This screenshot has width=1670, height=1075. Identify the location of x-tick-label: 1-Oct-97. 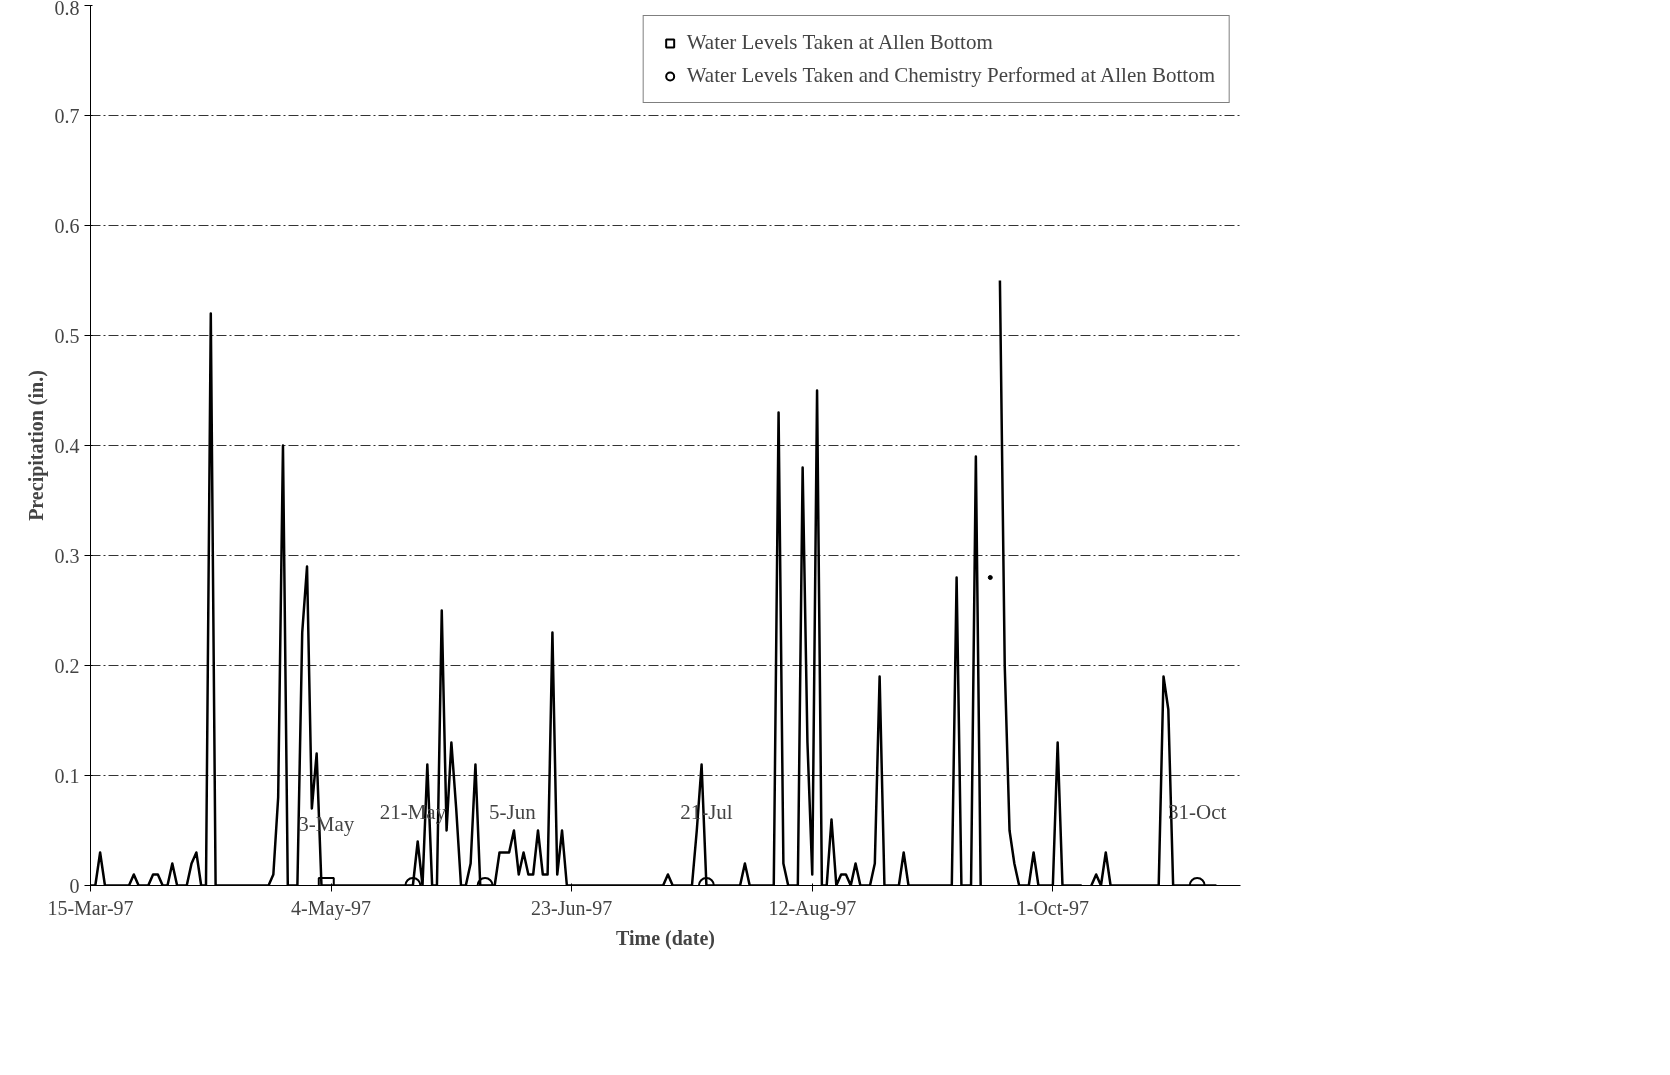
(1052, 907).